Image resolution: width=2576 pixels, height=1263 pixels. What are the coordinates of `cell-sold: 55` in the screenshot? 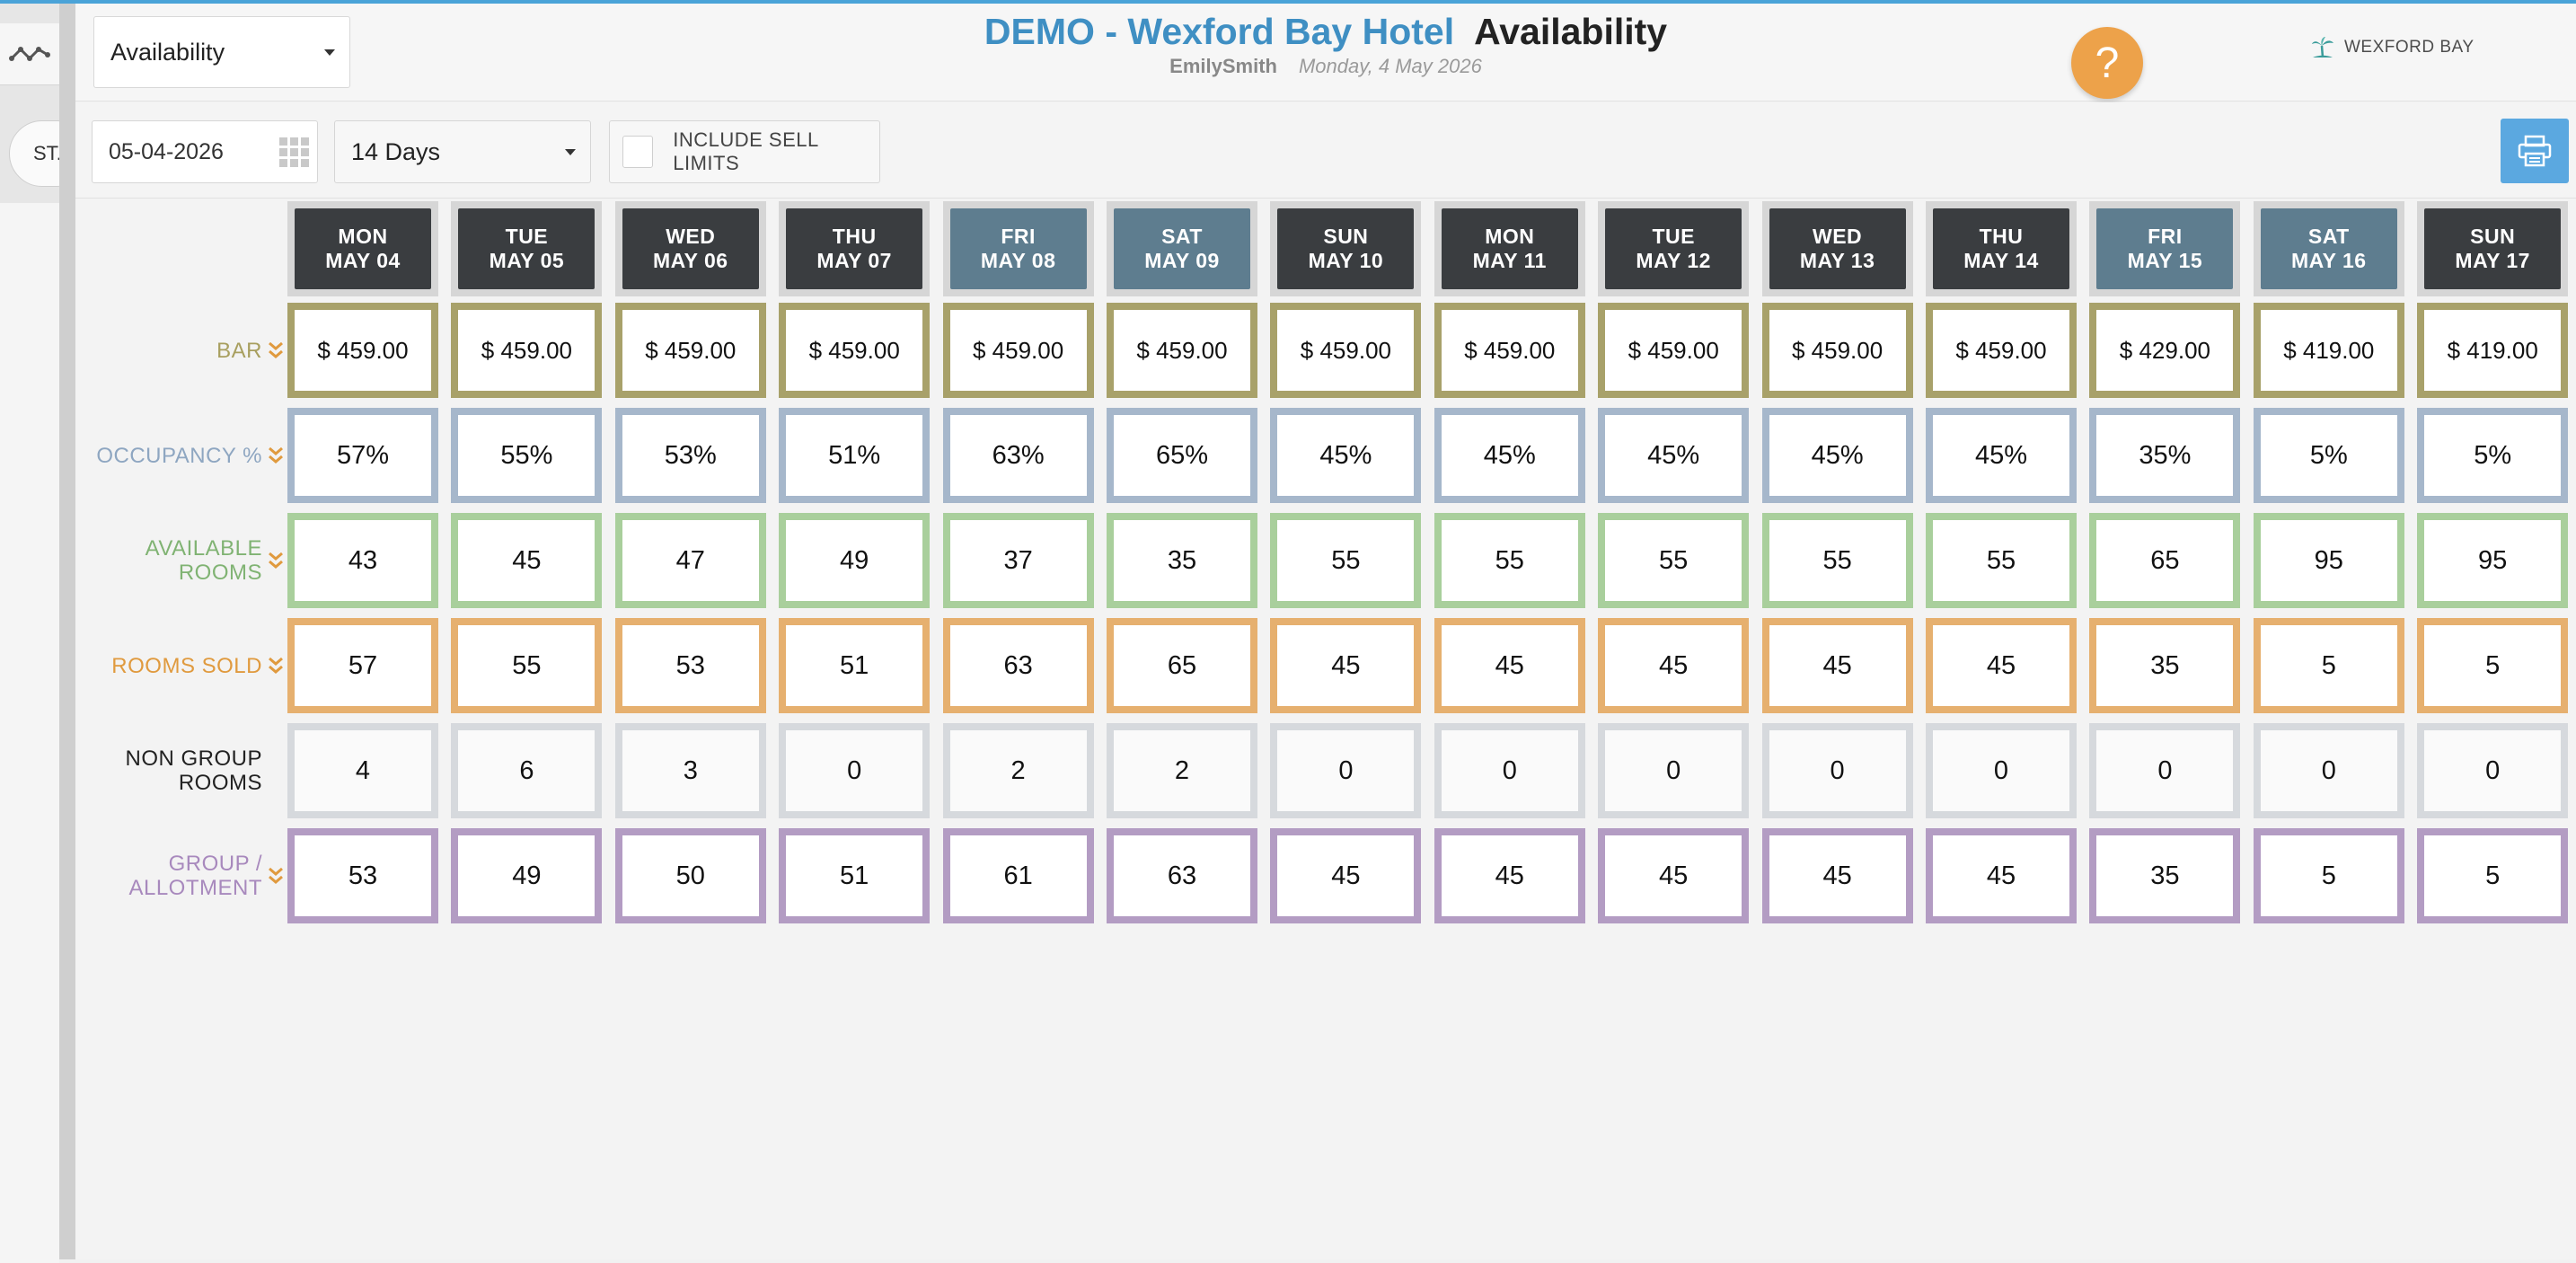 It's located at (527, 665).